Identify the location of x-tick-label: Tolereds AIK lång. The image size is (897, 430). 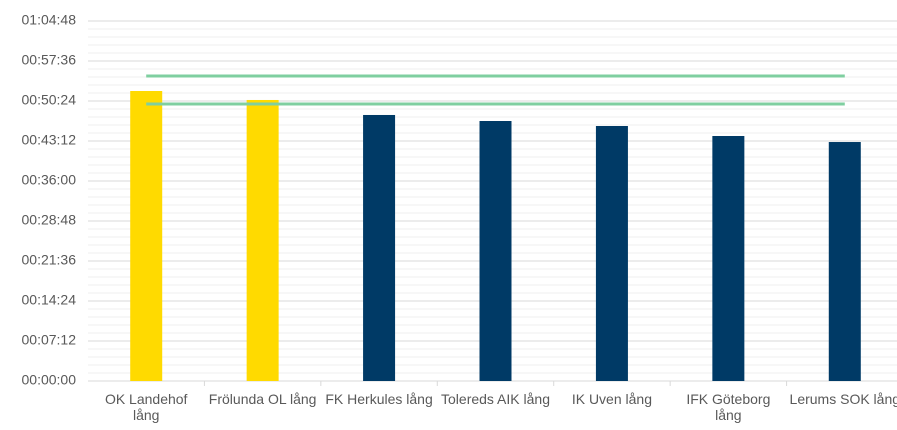
(495, 399).